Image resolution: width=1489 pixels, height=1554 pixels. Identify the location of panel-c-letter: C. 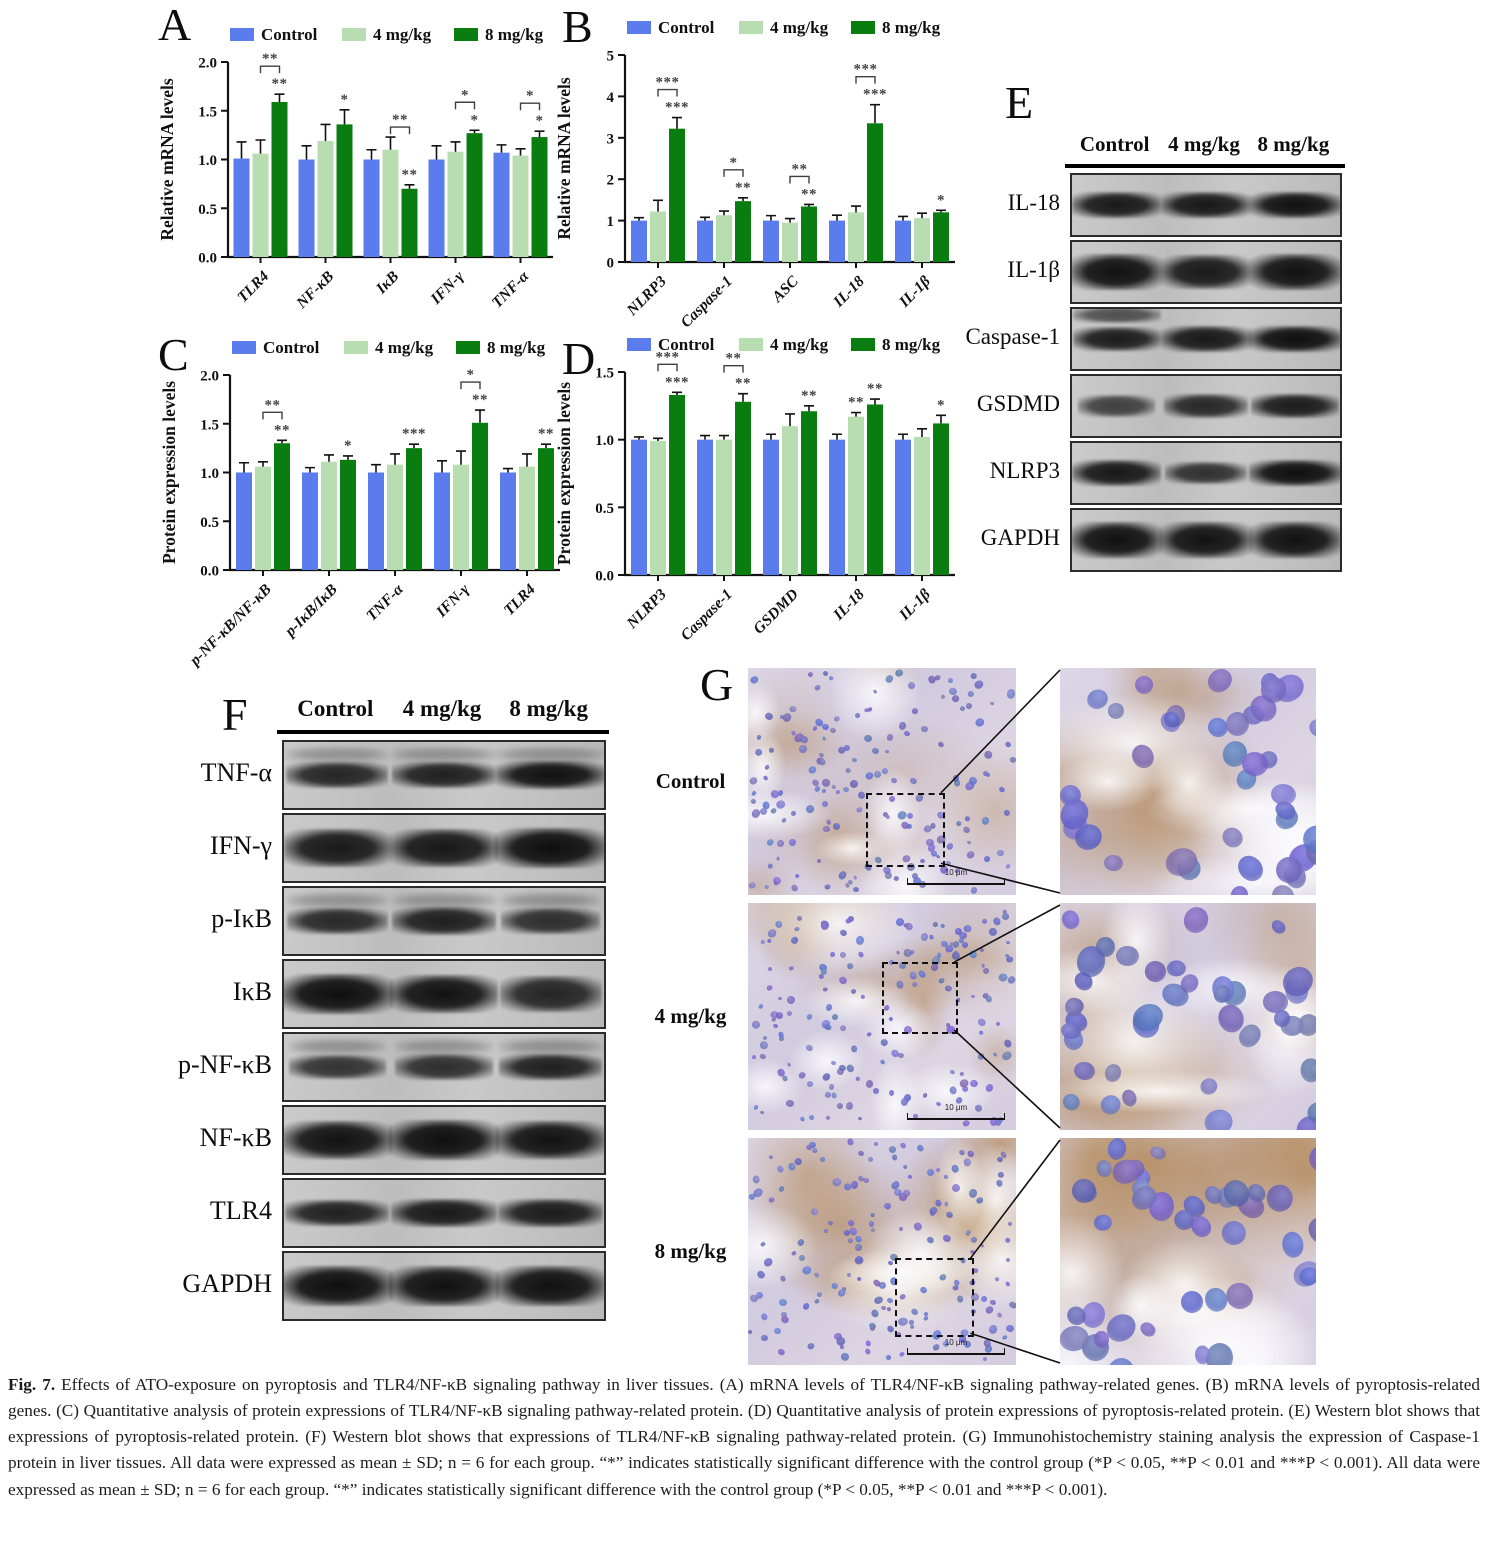
(173, 354).